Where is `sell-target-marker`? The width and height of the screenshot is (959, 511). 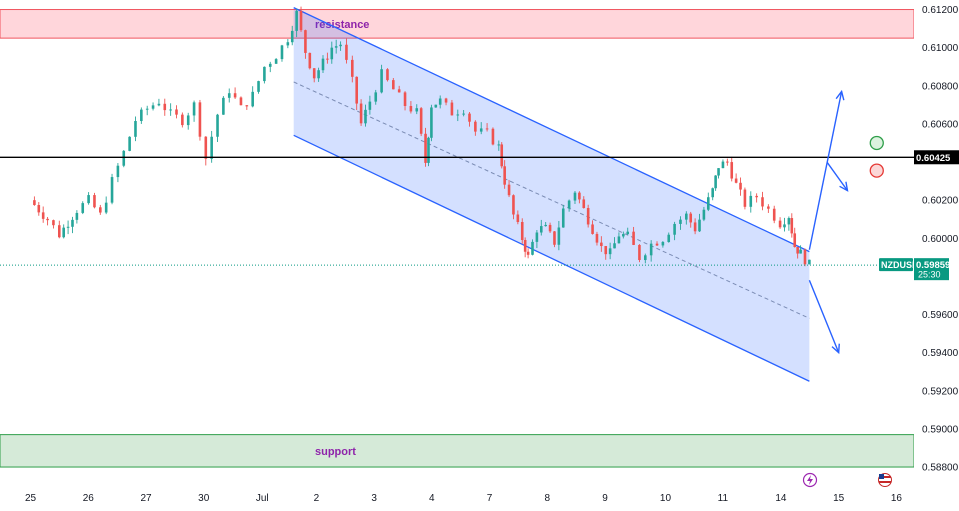
sell-target-marker is located at coordinates (876, 170).